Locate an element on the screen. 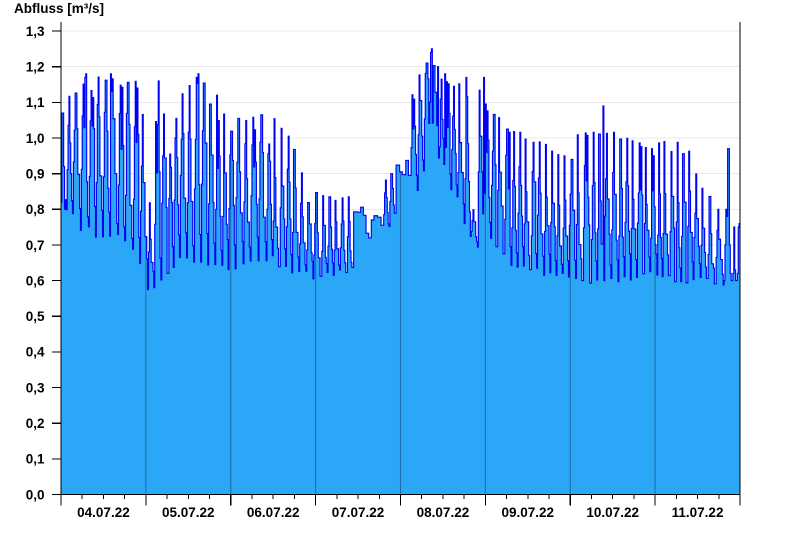 The image size is (800, 555). svg-text: 06.07.22 is located at coordinates (273, 512).